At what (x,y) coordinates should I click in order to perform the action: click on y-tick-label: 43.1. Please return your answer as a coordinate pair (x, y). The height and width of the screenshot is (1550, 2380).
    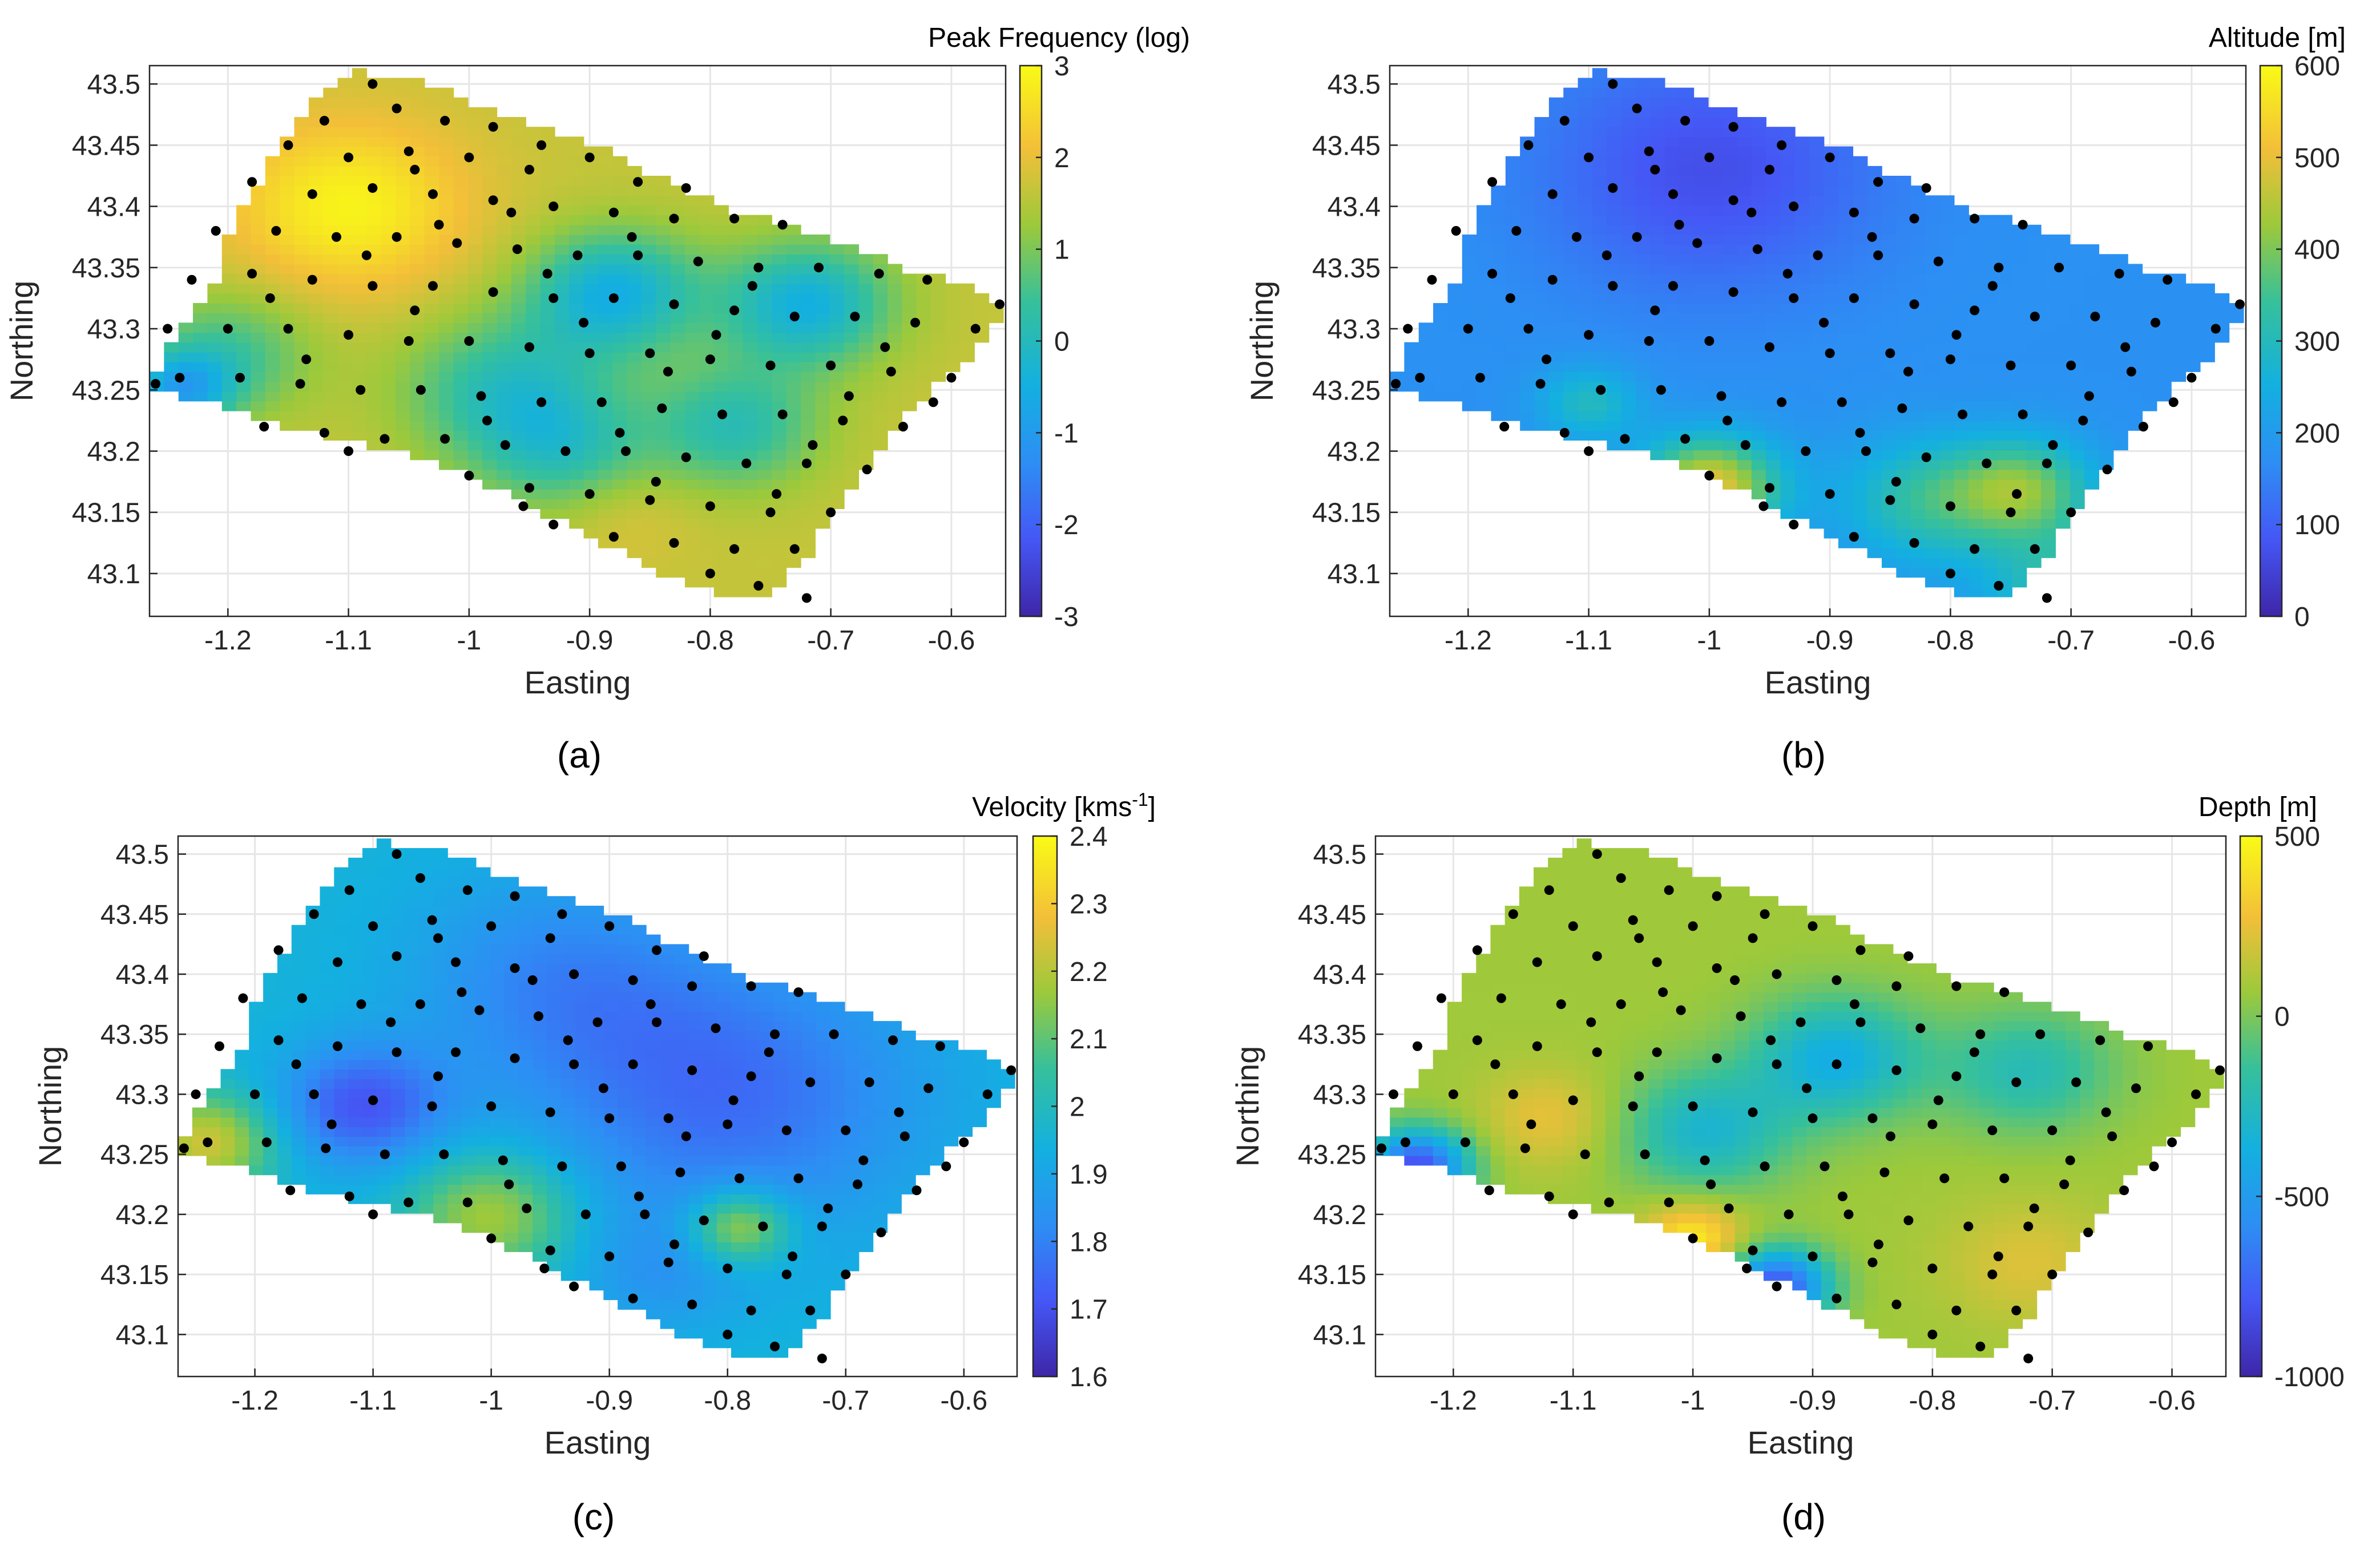
    Looking at the image, I should click on (1354, 574).